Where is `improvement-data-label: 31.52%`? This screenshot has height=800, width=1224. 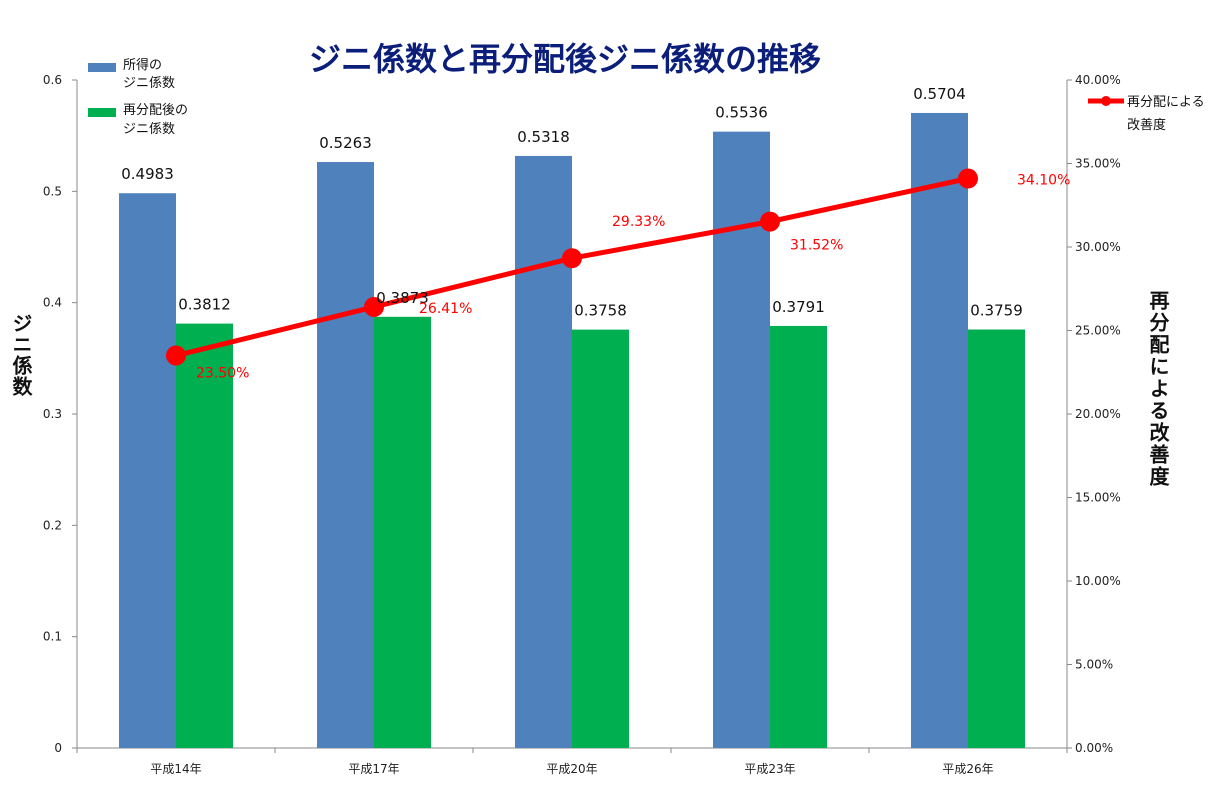 improvement-data-label: 31.52% is located at coordinates (816, 246).